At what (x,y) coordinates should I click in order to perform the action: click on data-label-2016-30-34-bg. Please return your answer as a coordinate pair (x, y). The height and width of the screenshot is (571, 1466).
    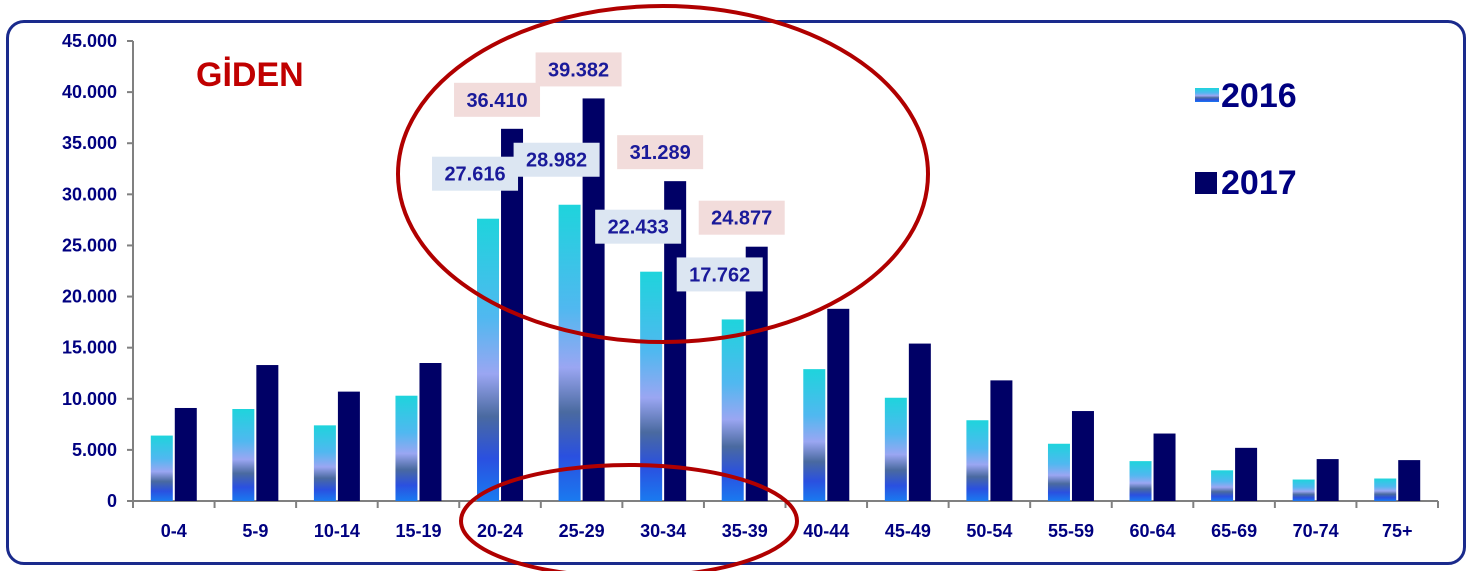
    Looking at the image, I should click on (638, 226).